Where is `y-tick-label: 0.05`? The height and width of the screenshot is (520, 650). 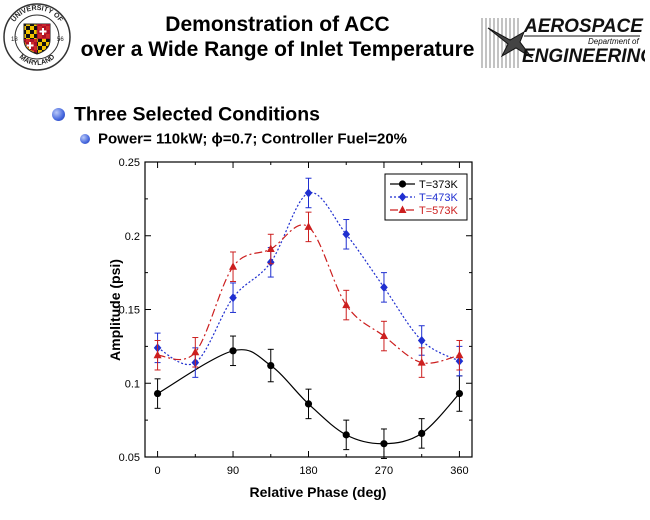 y-tick-label: 0.05 is located at coordinates (129, 458).